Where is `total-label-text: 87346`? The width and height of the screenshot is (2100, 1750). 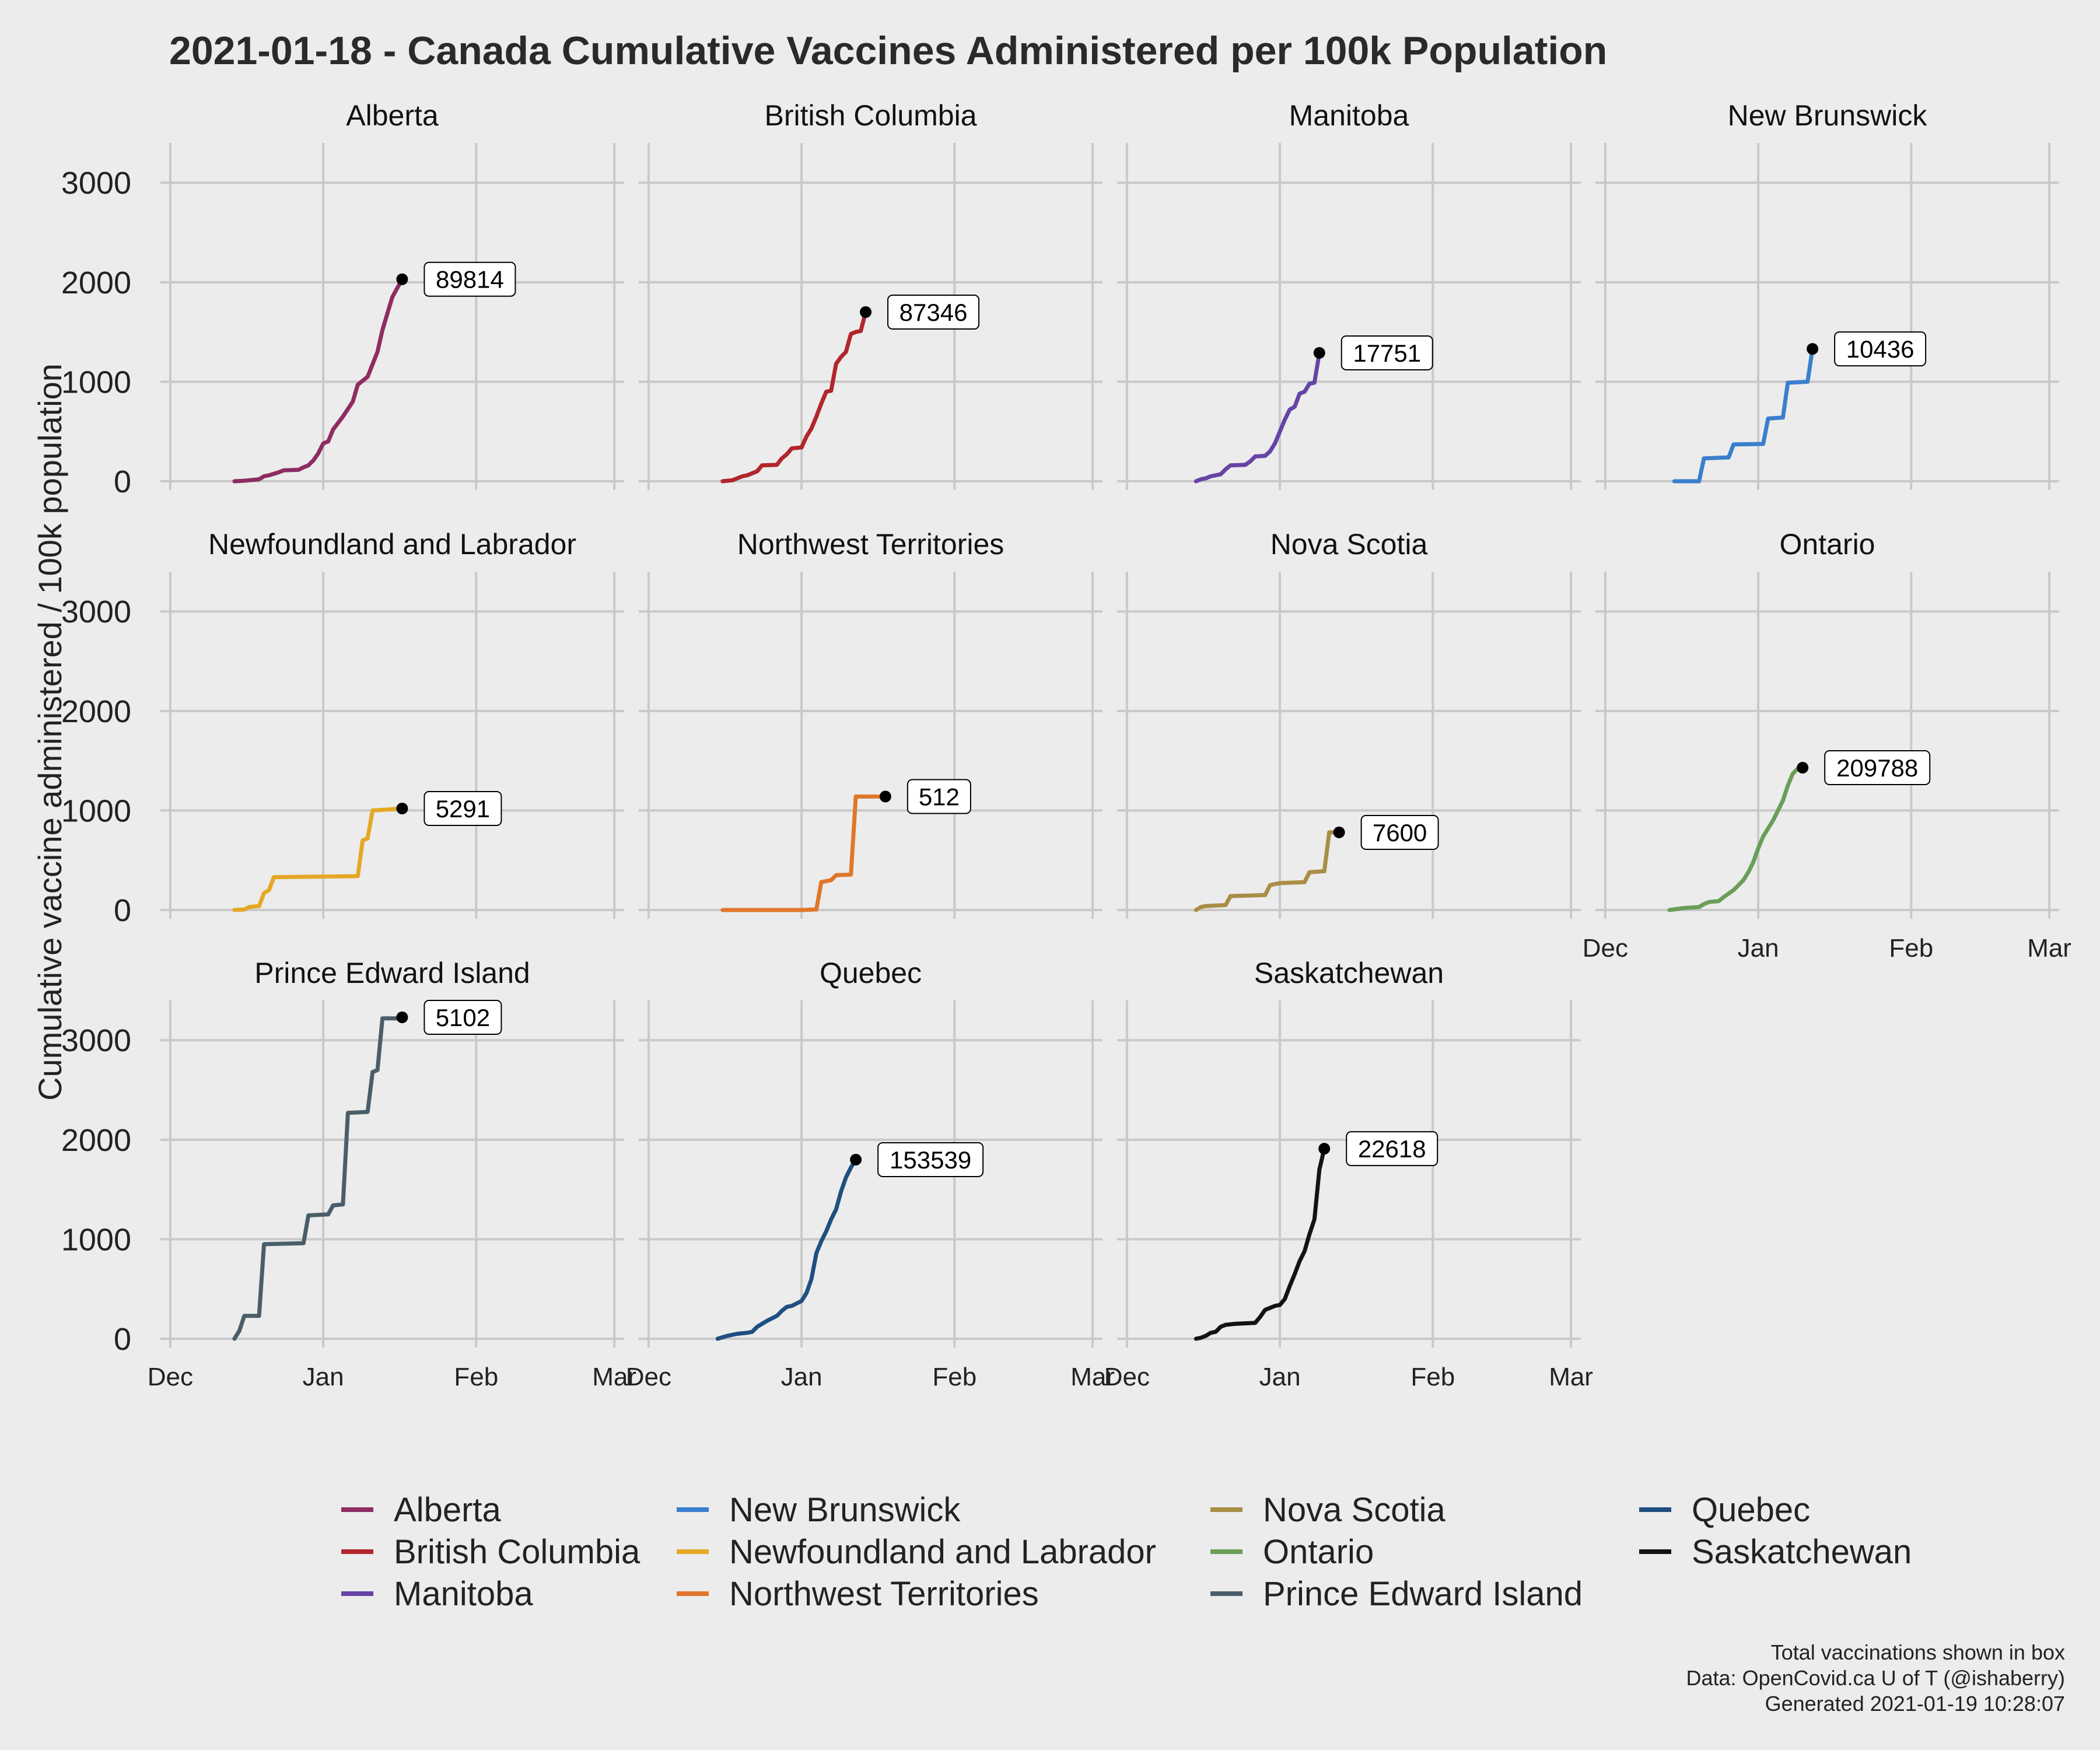 total-label-text: 87346 is located at coordinates (934, 312).